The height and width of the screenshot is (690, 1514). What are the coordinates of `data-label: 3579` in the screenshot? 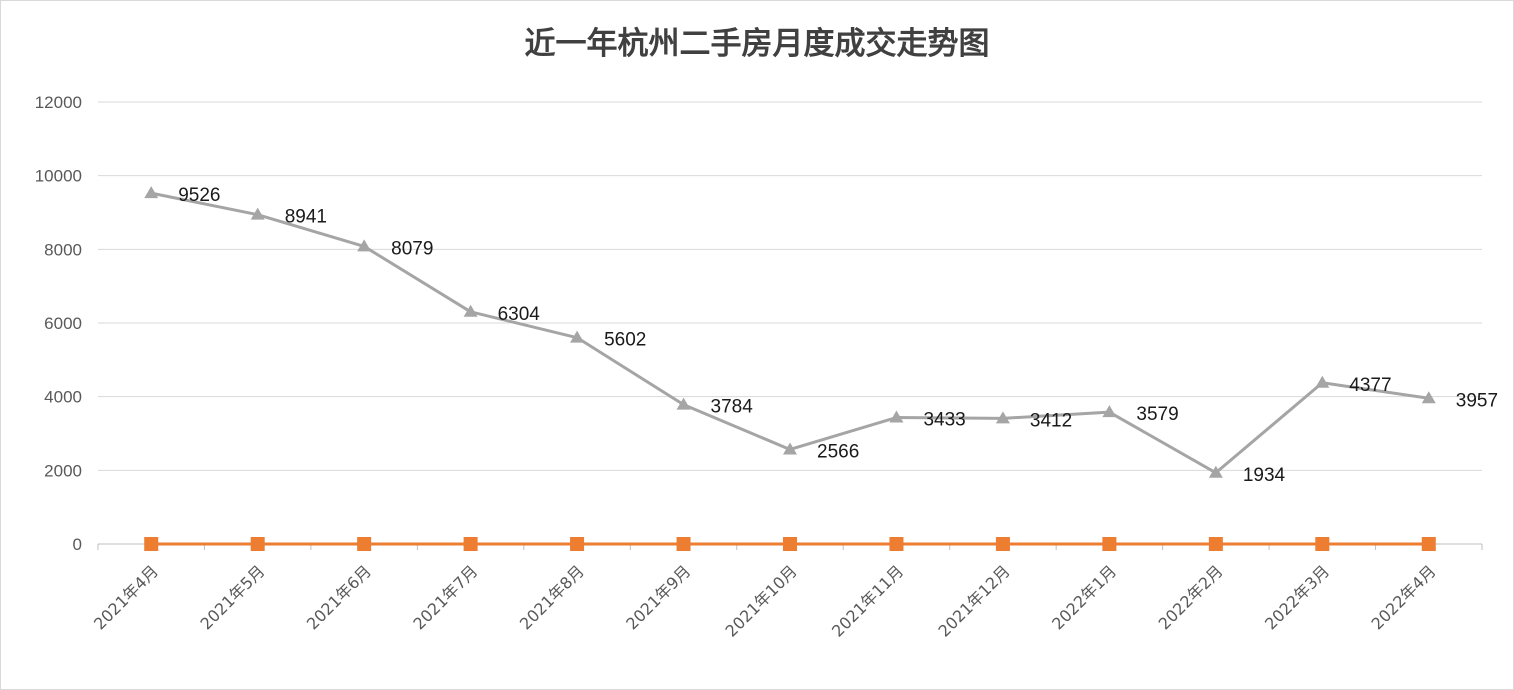 It's located at (1157, 414).